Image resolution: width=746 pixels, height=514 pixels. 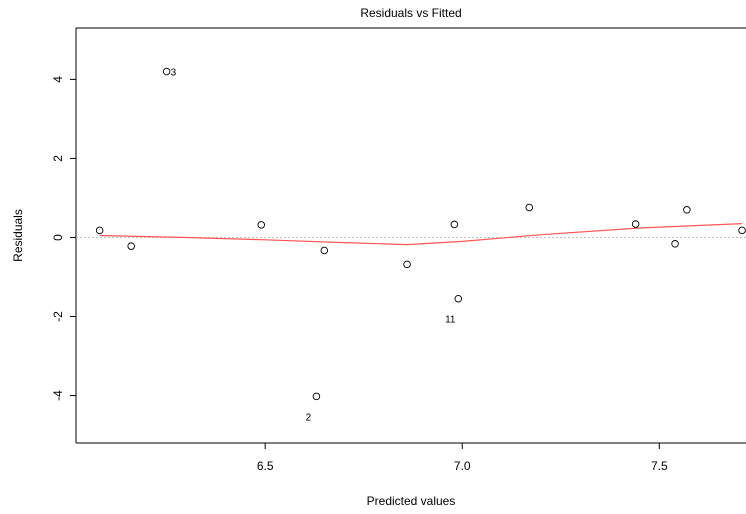 What do you see at coordinates (450, 320) in the screenshot?
I see `point-label: 11` at bounding box center [450, 320].